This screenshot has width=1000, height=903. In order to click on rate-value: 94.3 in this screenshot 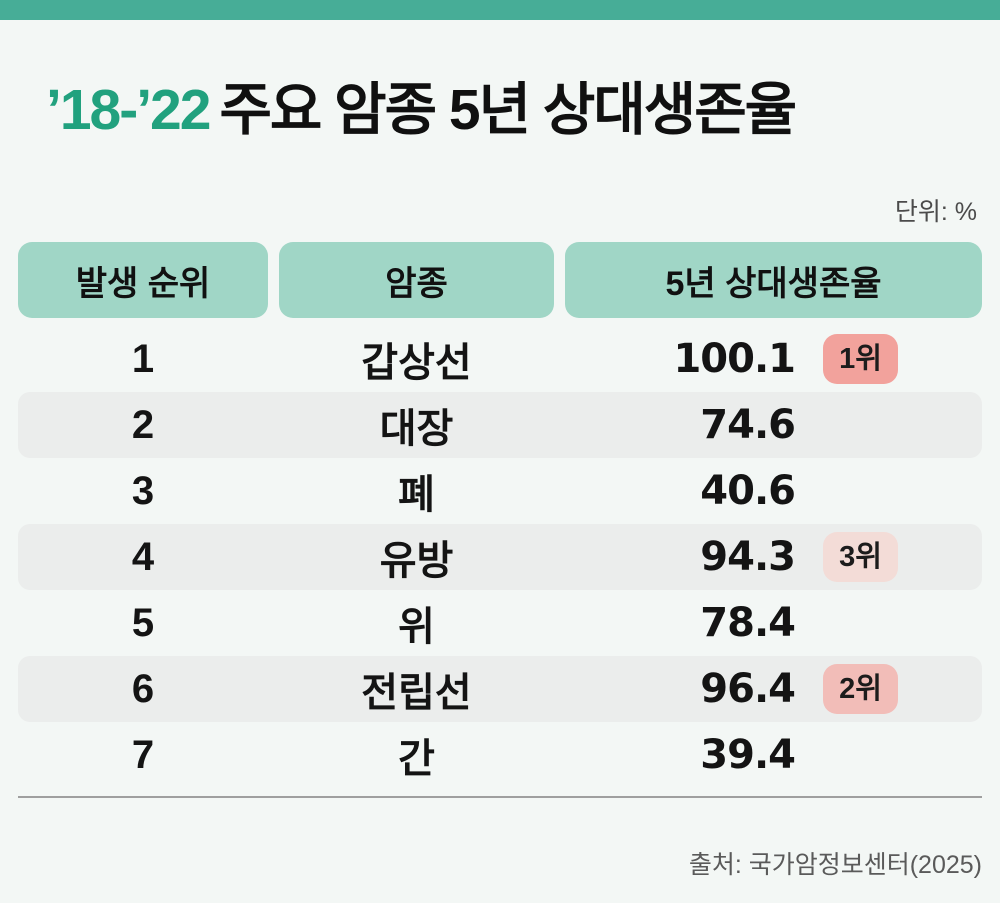, I will do `click(748, 557)`.